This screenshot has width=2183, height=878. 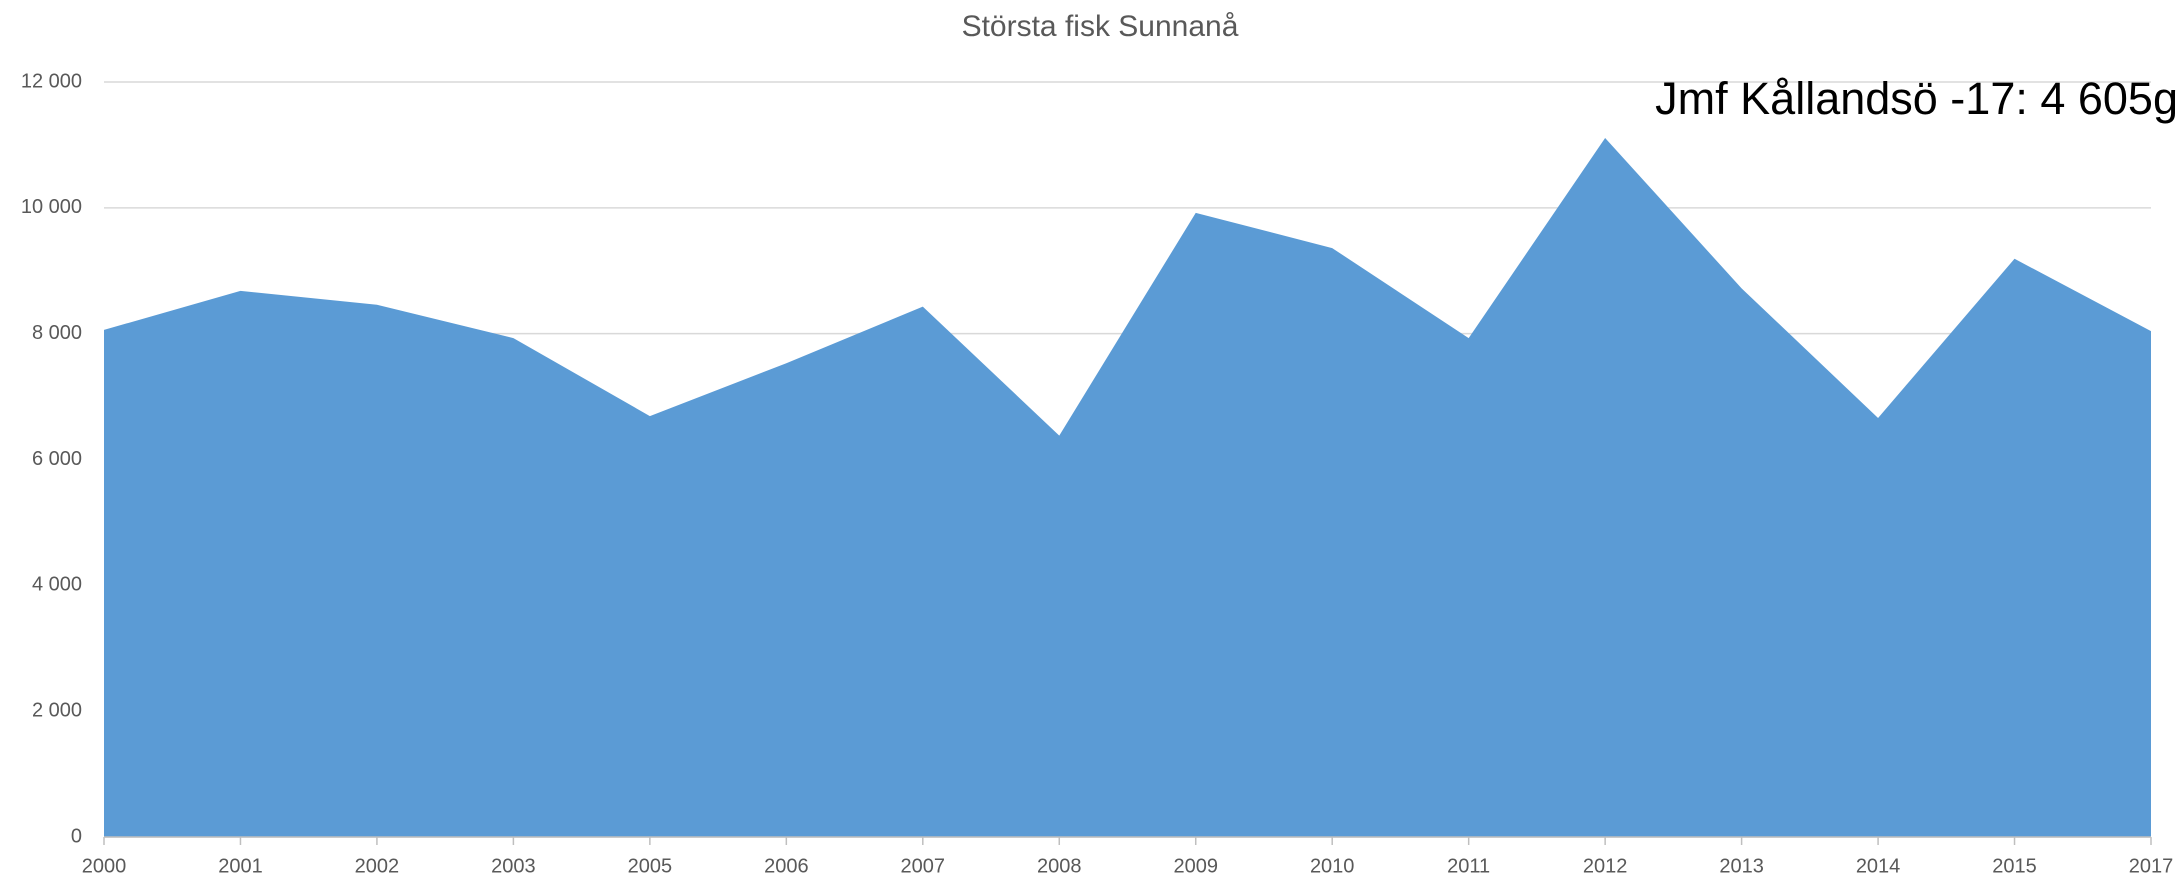 I want to click on annotation: Jmf Kållandsö -17: 4 605g, so click(x=1916, y=98).